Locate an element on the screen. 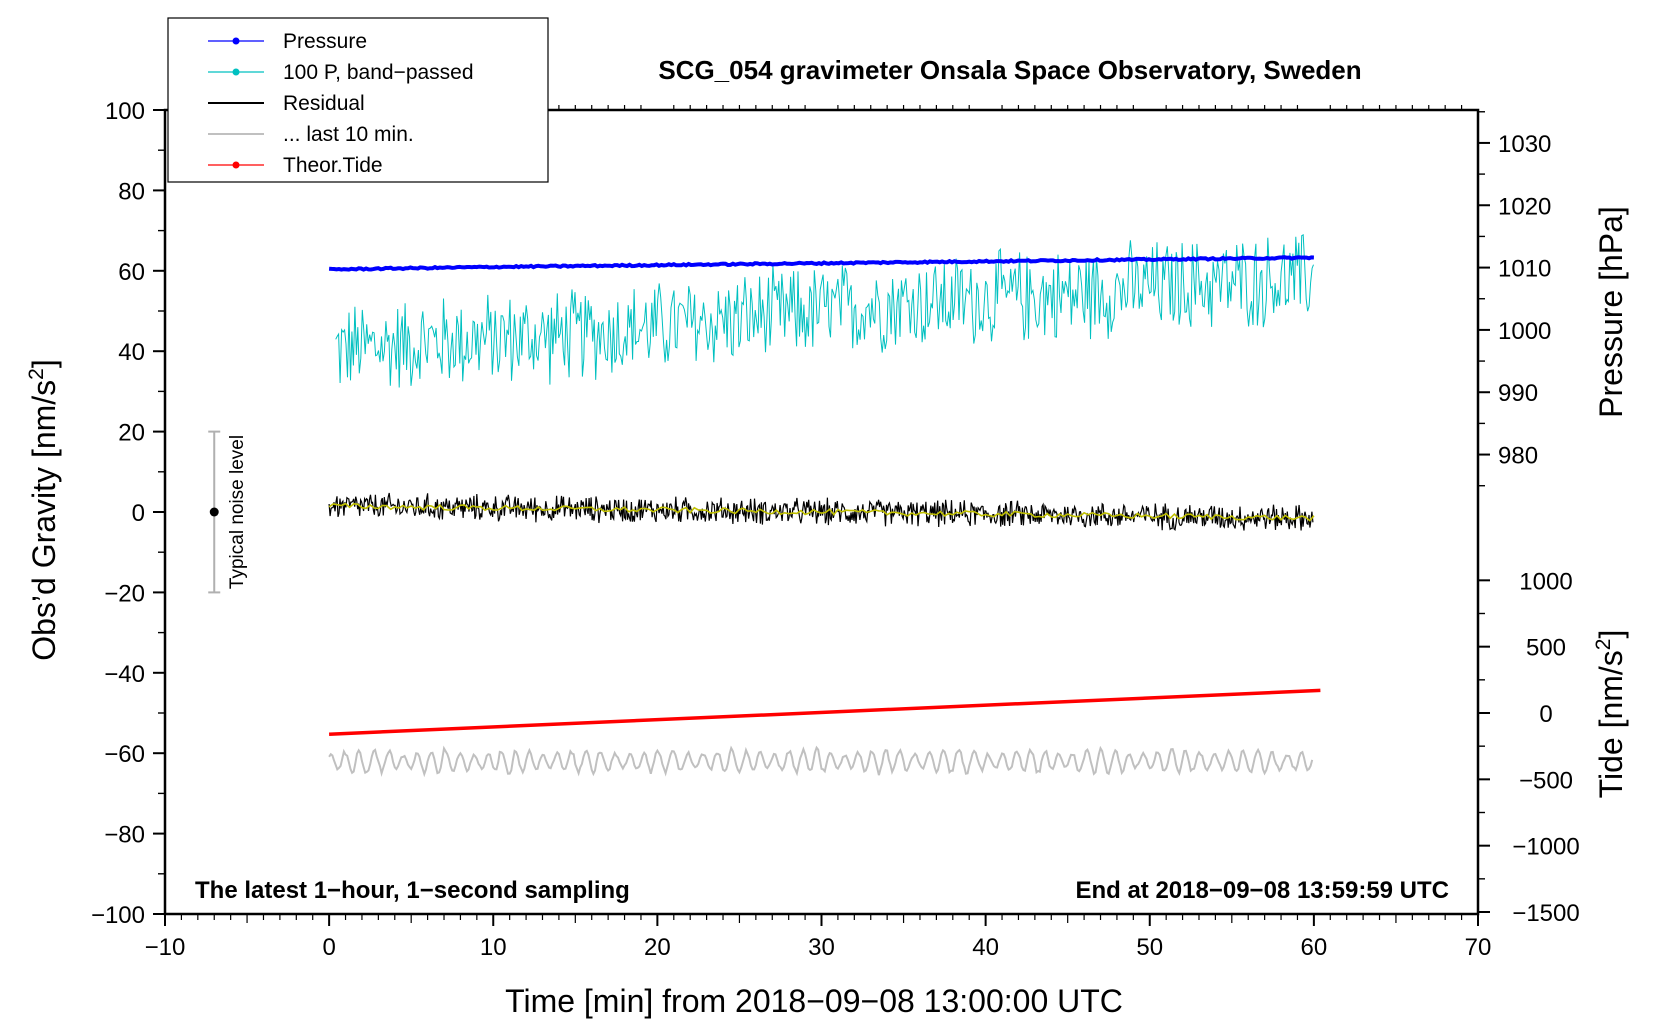  tide-tick-label: −500 is located at coordinates (1546, 780).